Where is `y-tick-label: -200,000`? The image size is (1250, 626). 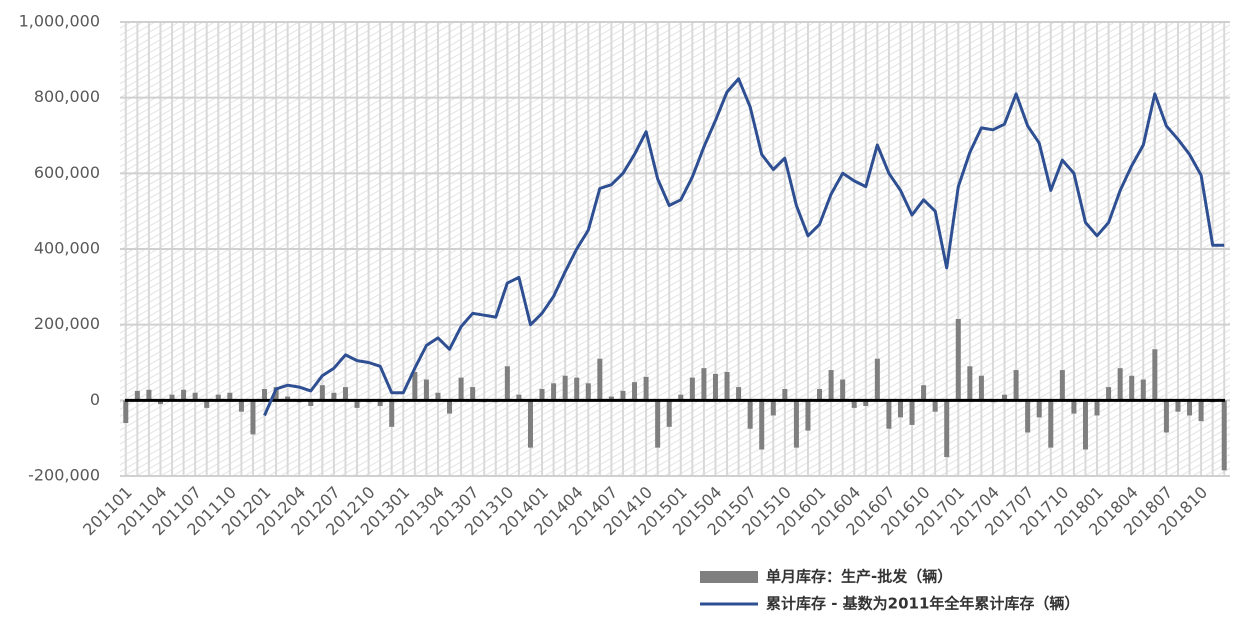
y-tick-label: -200,000 is located at coordinates (64, 475).